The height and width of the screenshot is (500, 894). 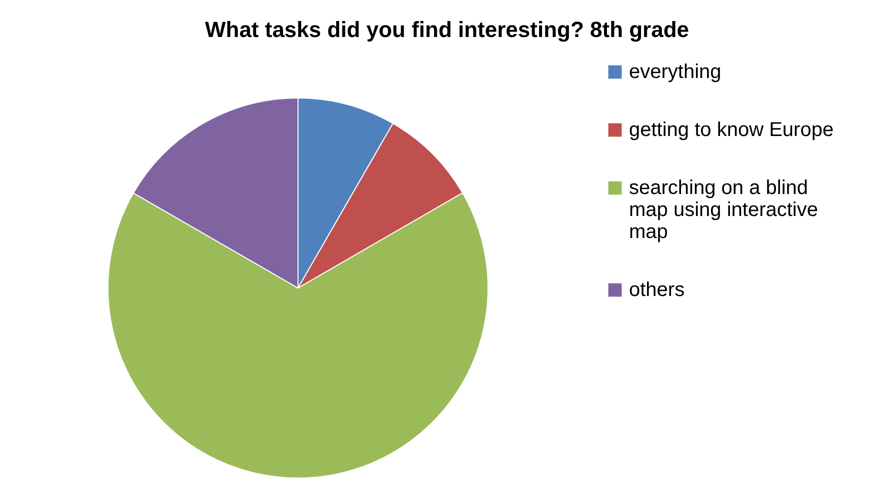 I want to click on legend-label: others, so click(x=657, y=290).